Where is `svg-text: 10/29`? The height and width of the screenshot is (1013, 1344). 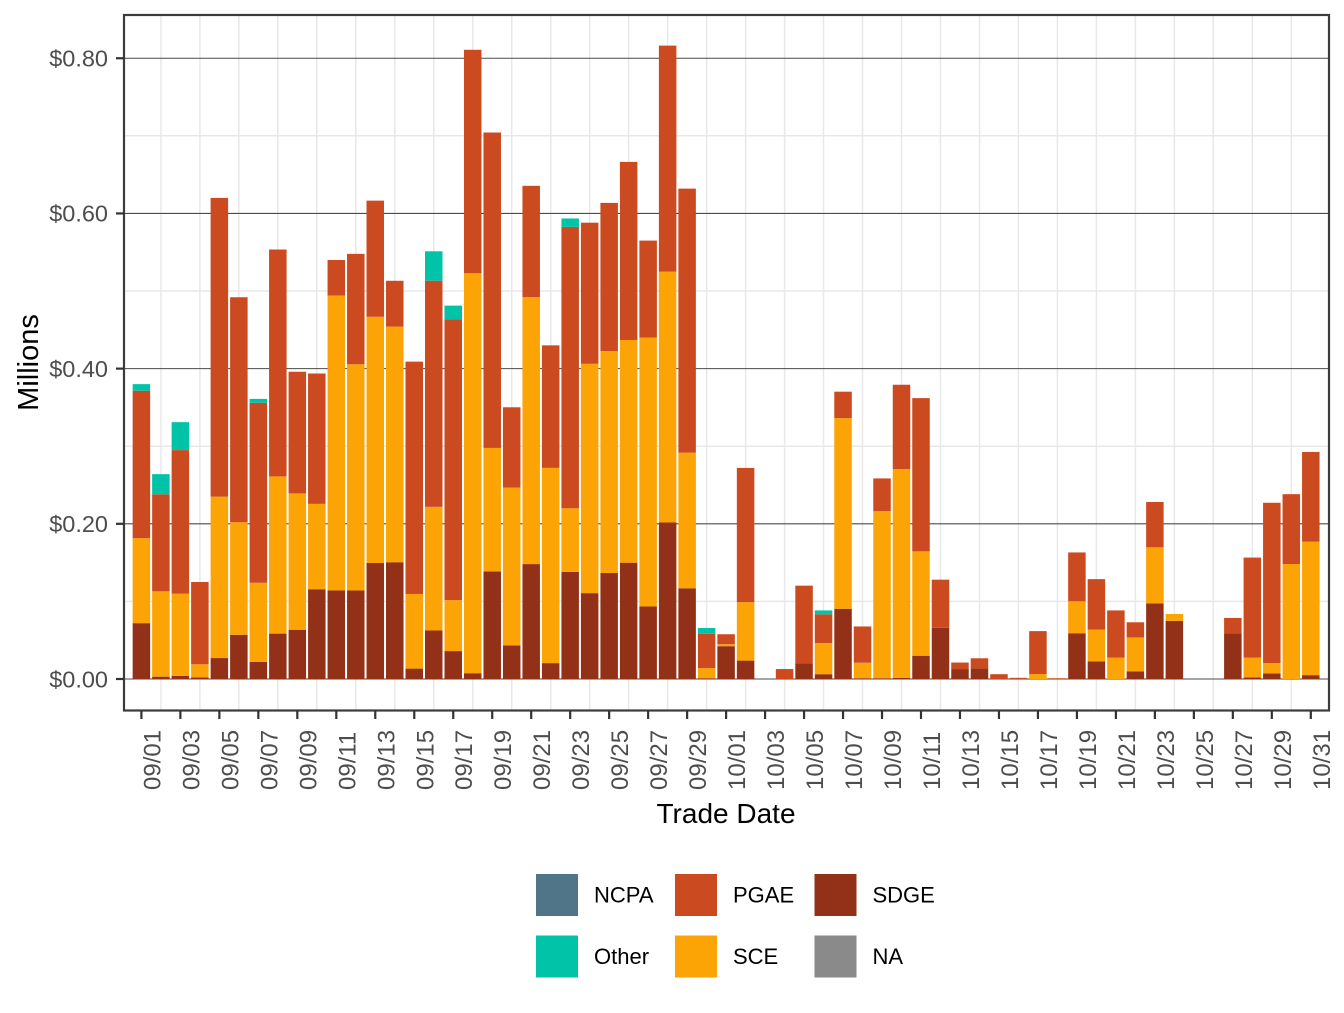
svg-text: 10/29 is located at coordinates (1283, 760).